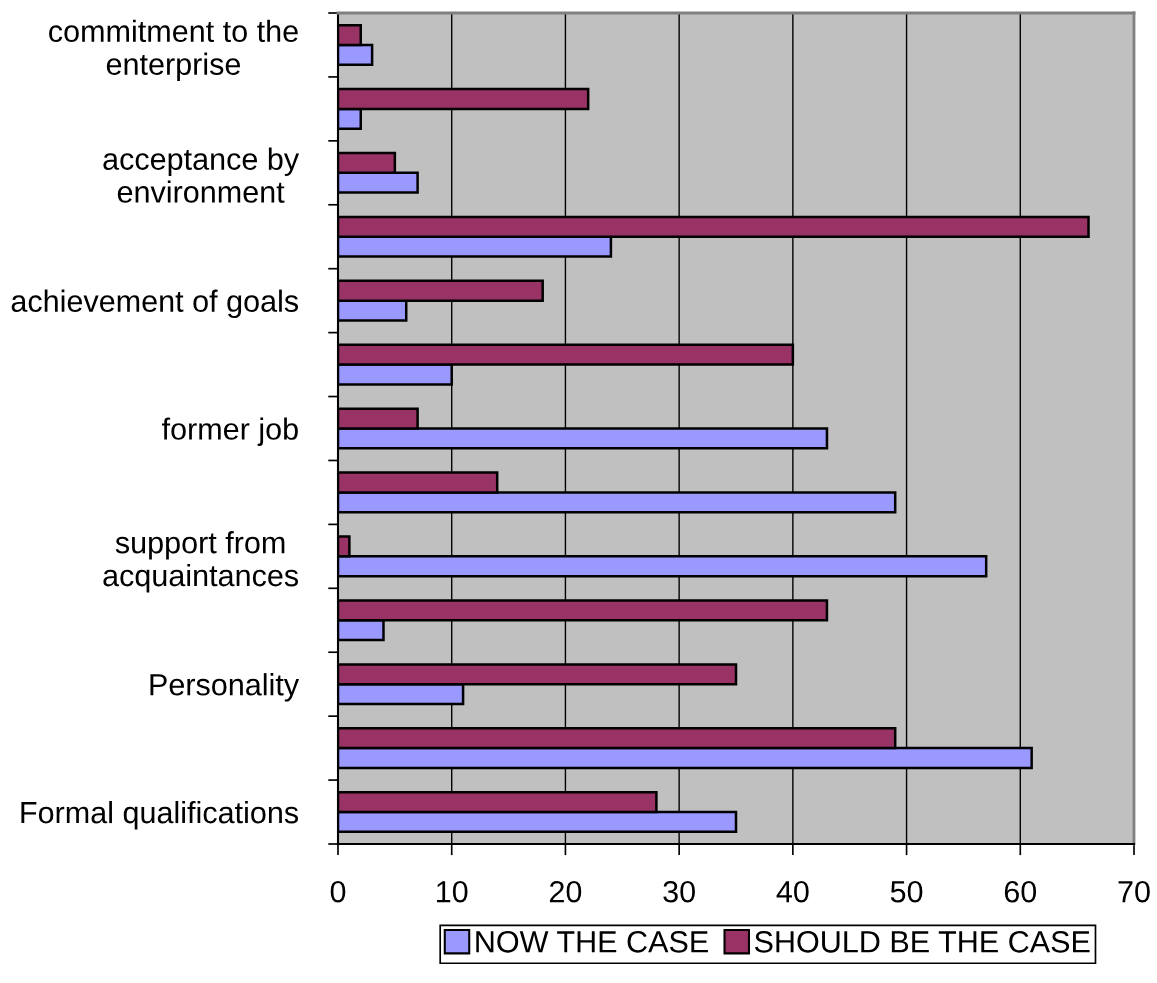 This screenshot has height=983, width=1157. I want to click on y-tick-label: achievement of goals, so click(155, 304).